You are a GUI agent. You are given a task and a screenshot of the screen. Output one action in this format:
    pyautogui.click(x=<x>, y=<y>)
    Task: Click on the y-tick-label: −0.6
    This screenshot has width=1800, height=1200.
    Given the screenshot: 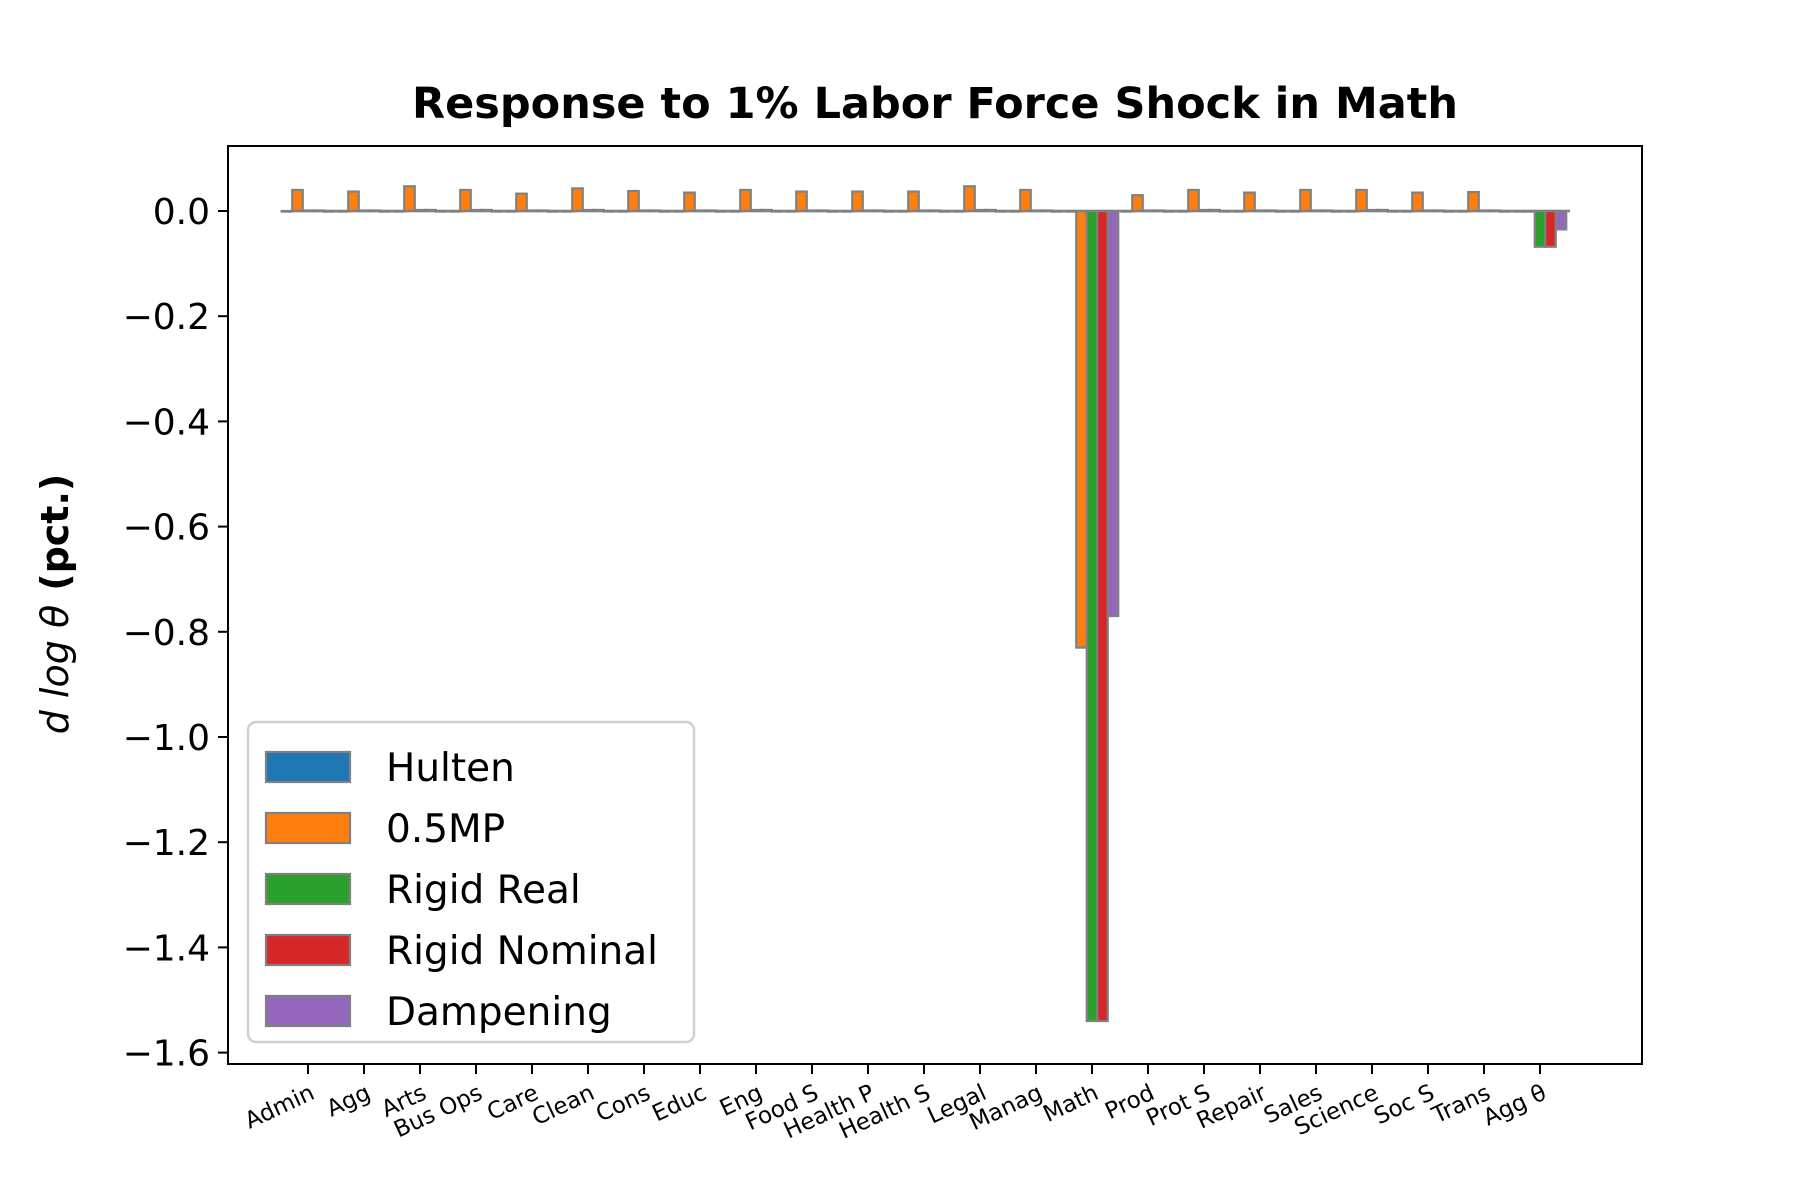 What is the action you would take?
    pyautogui.click(x=166, y=528)
    